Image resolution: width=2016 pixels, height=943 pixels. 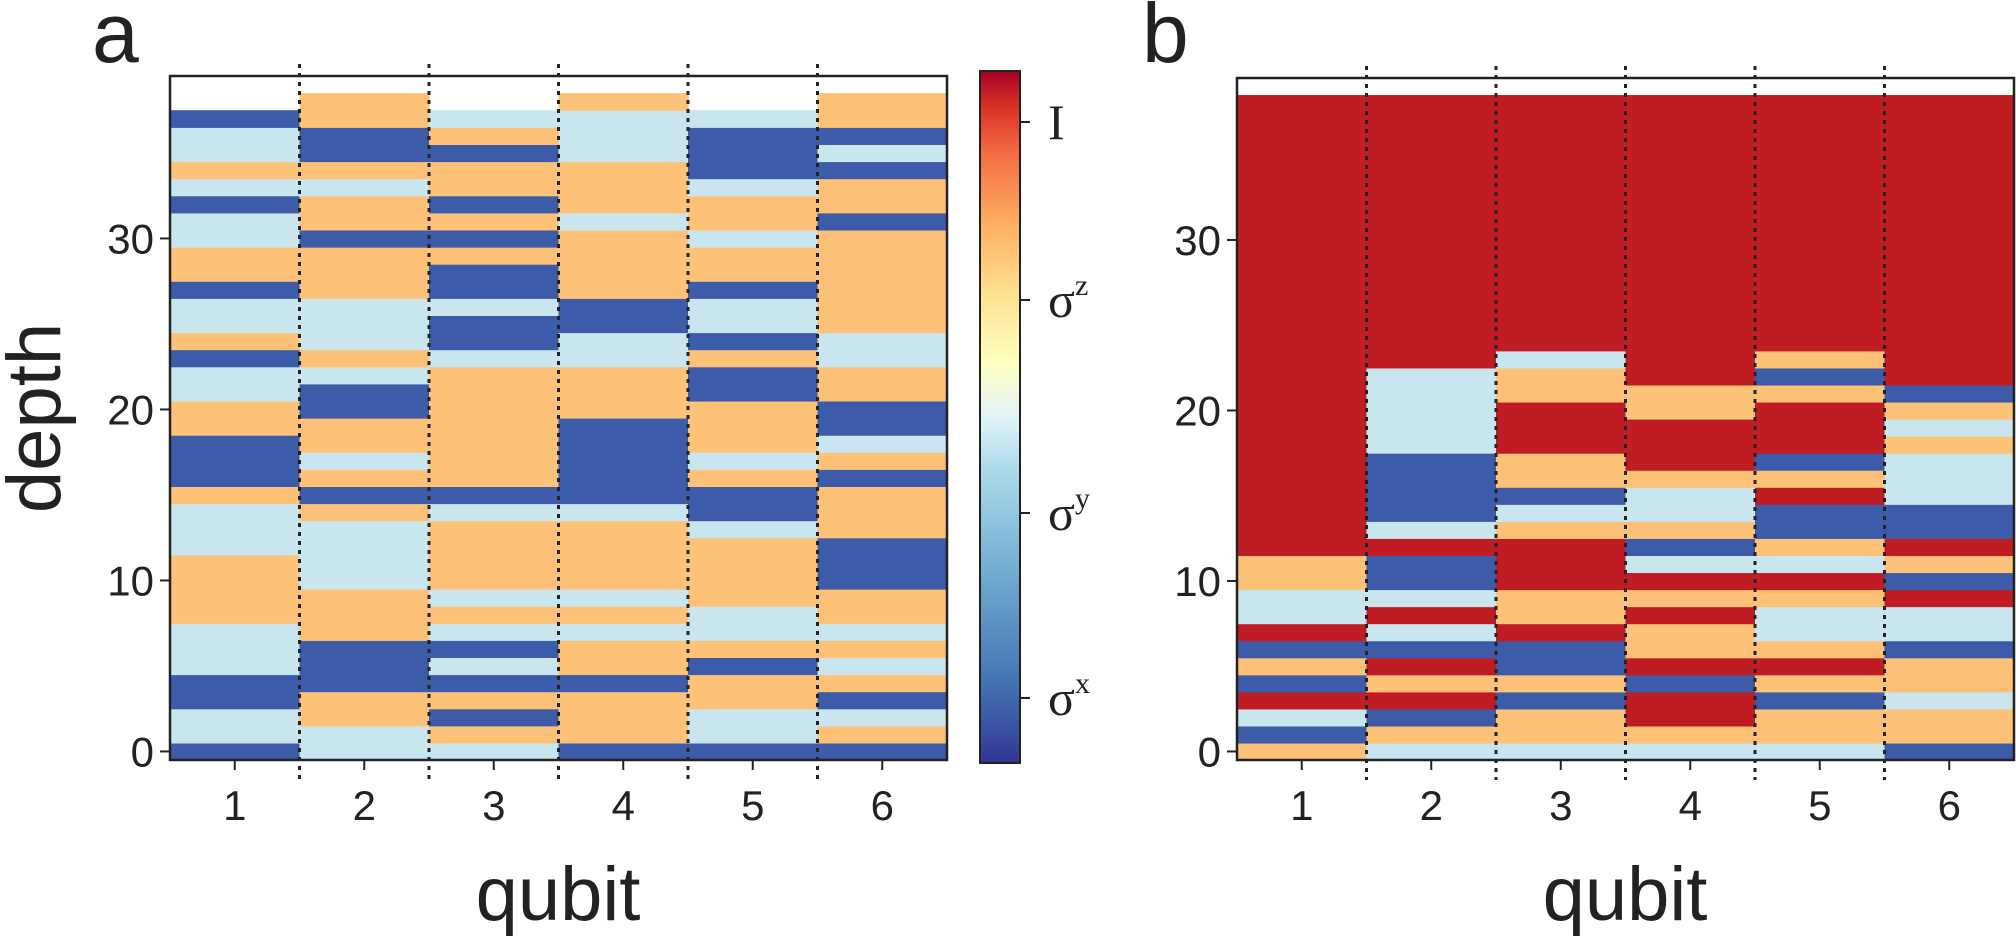 What do you see at coordinates (753, 324) in the screenshot?
I see `heatmap-cell-a-q5-d25` at bounding box center [753, 324].